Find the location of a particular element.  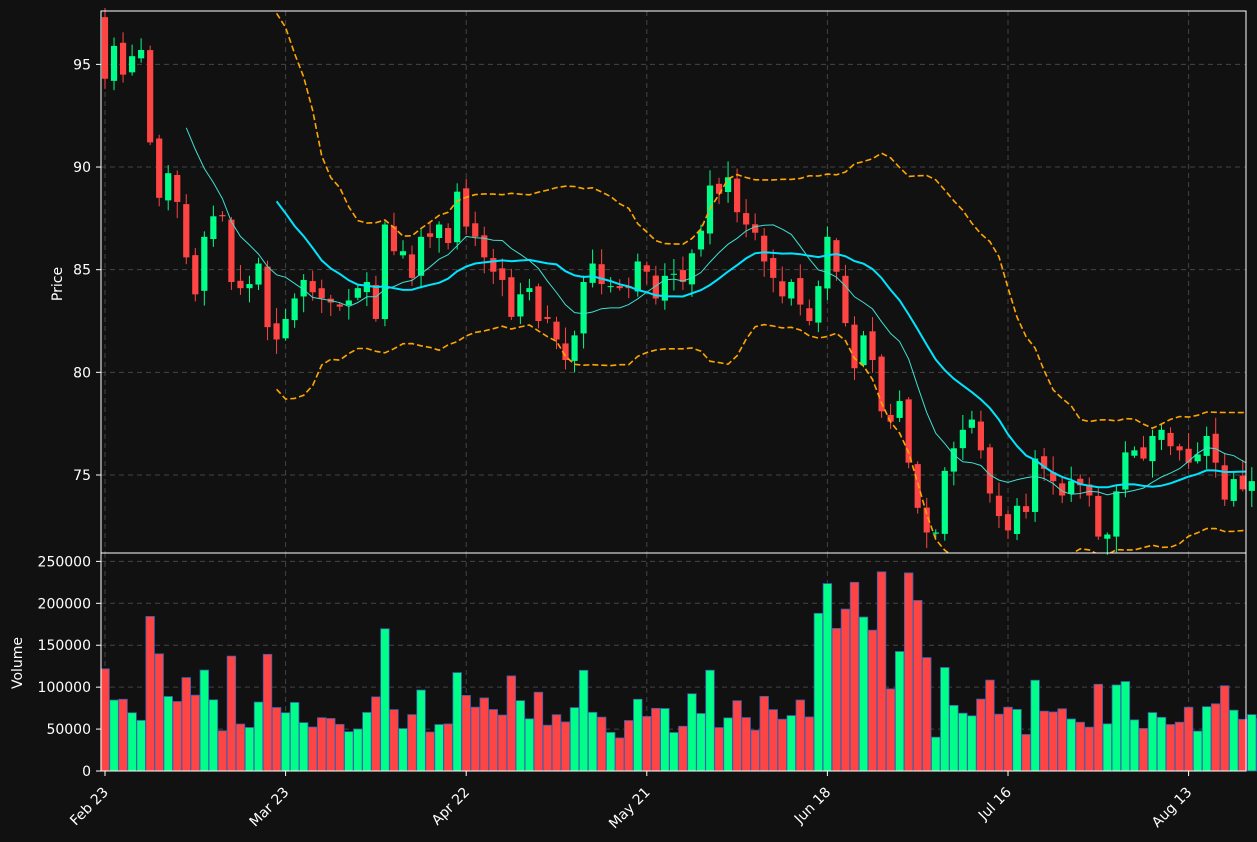

volume-y-tick-label: 50000 is located at coordinates (68, 730).